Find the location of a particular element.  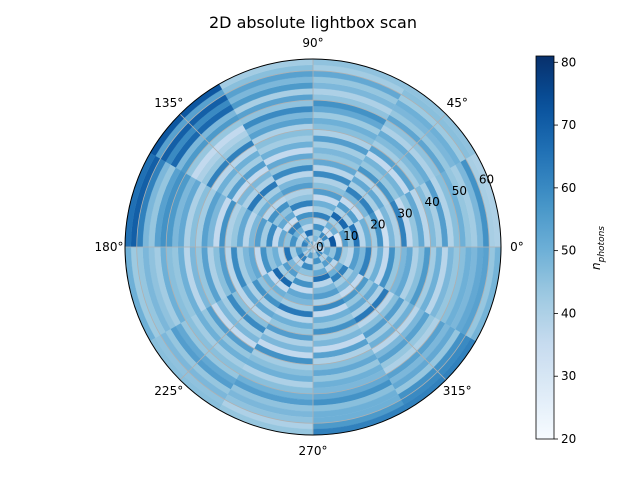

colorbar-ticks: 20 30 40 50 60 70 80 is located at coordinates (565, 250).